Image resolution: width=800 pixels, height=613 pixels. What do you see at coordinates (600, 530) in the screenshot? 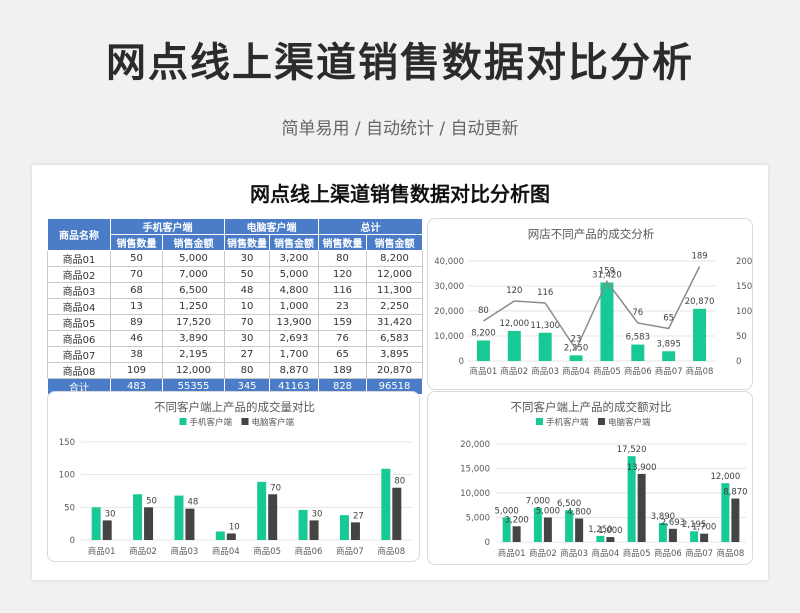
I see `data-label-mobile: 1,250` at bounding box center [600, 530].